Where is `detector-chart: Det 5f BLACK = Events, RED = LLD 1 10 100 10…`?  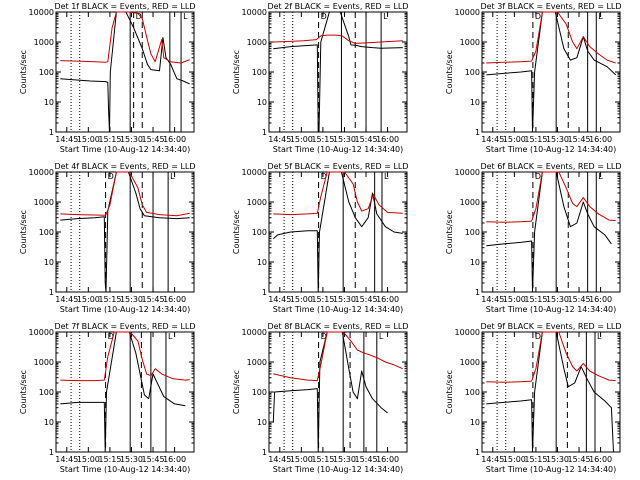 detector-chart: Det 5f BLACK = Events, RED = LLD 1 10 100 10… is located at coordinates (320, 238).